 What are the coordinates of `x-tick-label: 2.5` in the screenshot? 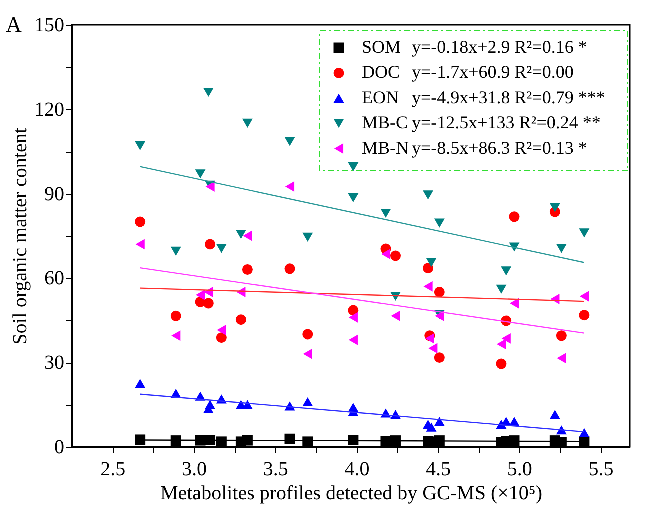 It's located at (113, 469).